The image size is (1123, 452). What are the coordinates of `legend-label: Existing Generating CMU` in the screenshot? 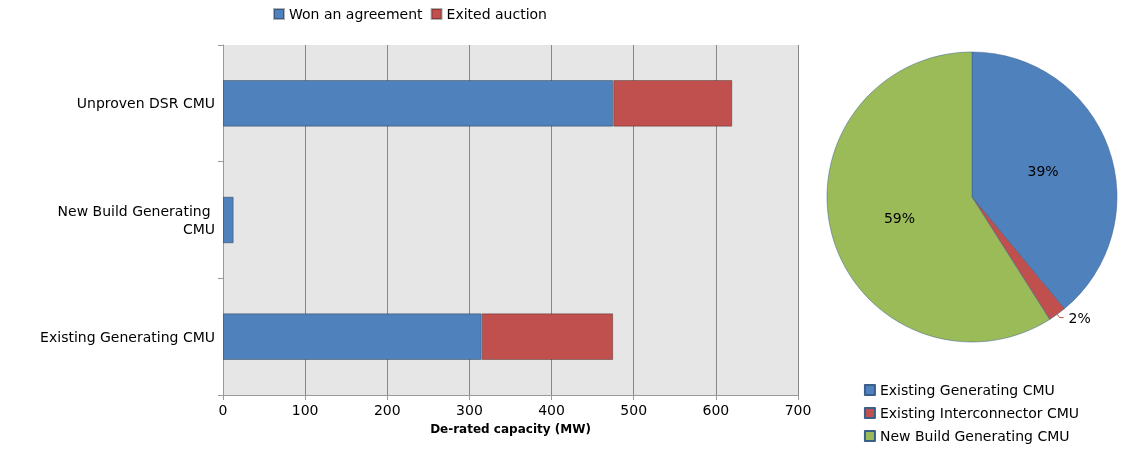 It's located at (967, 390).